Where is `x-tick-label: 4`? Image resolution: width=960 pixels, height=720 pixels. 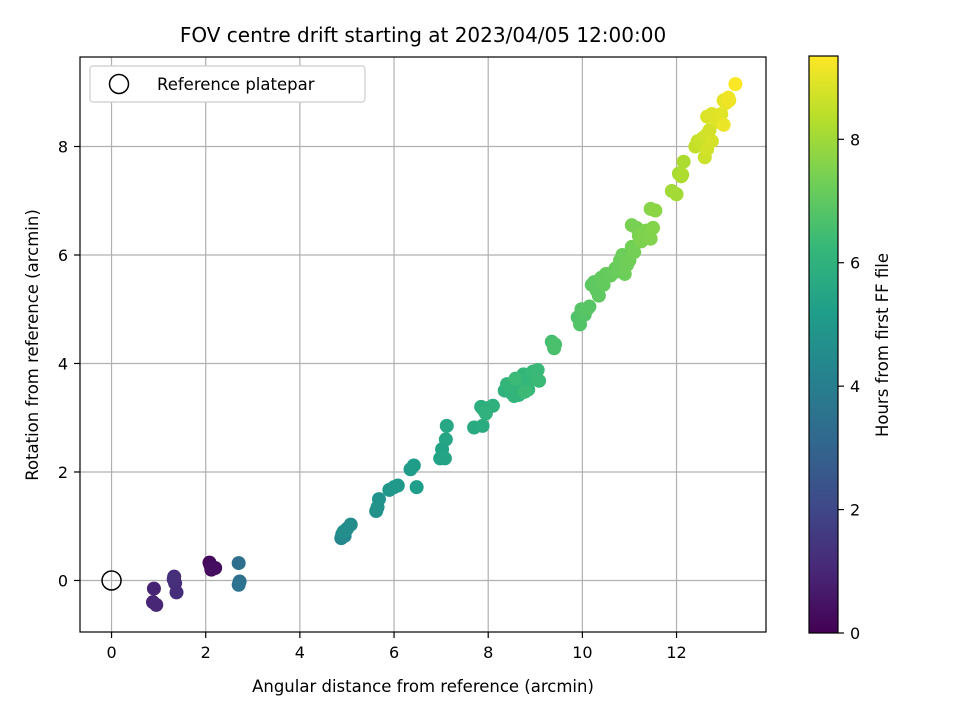 x-tick-label: 4 is located at coordinates (300, 652).